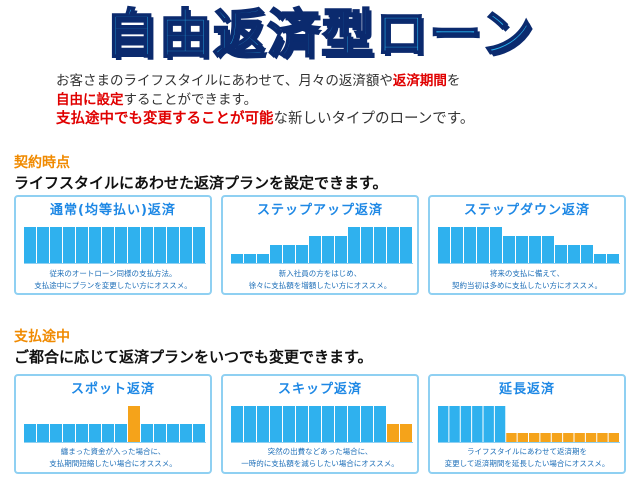 This screenshot has height=480, width=640. I want to click on plan-chart-extend, so click(529, 424).